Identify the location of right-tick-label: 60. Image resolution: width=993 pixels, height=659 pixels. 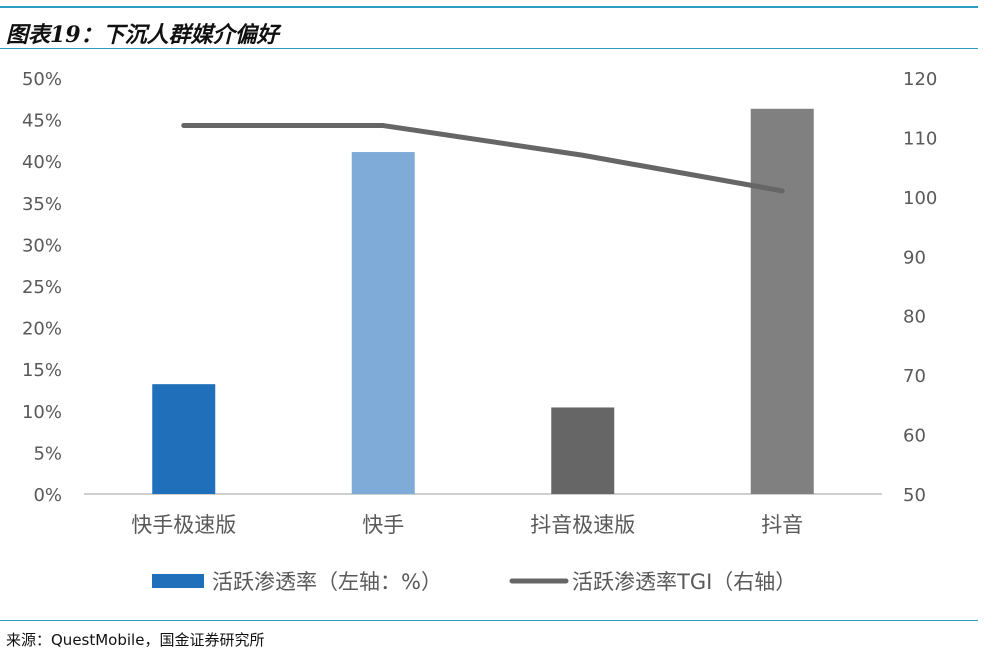
(914, 436).